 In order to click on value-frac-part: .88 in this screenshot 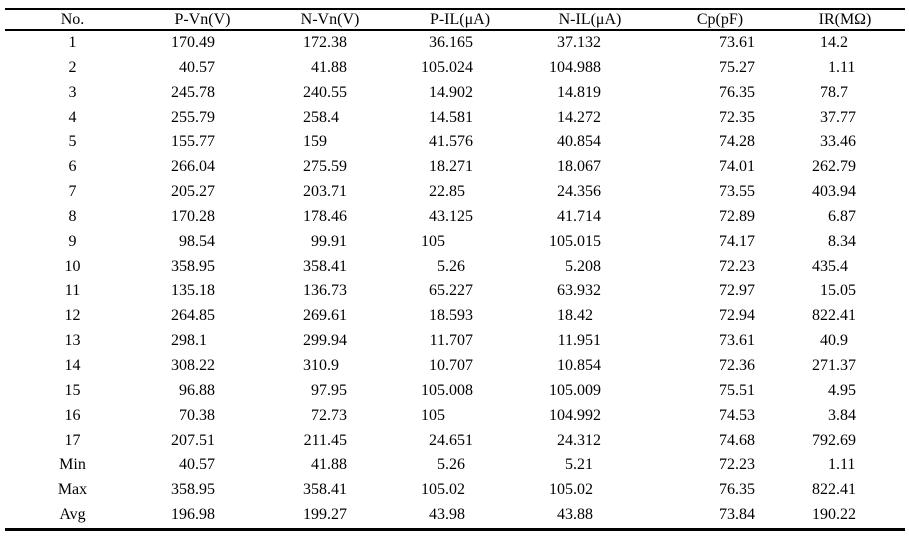, I will do `click(583, 515)`.